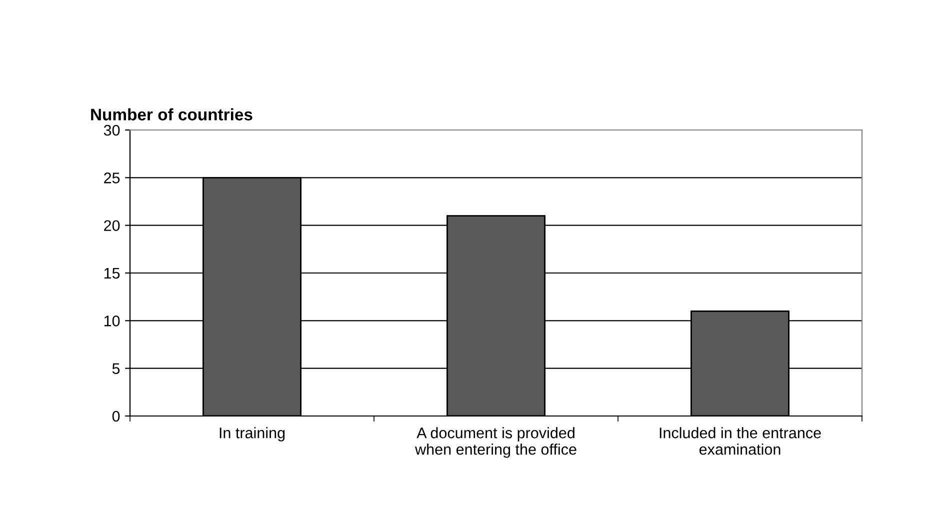 The image size is (952, 505). Describe the element at coordinates (171, 114) in the screenshot. I see `chart-title: Number of countries` at that location.